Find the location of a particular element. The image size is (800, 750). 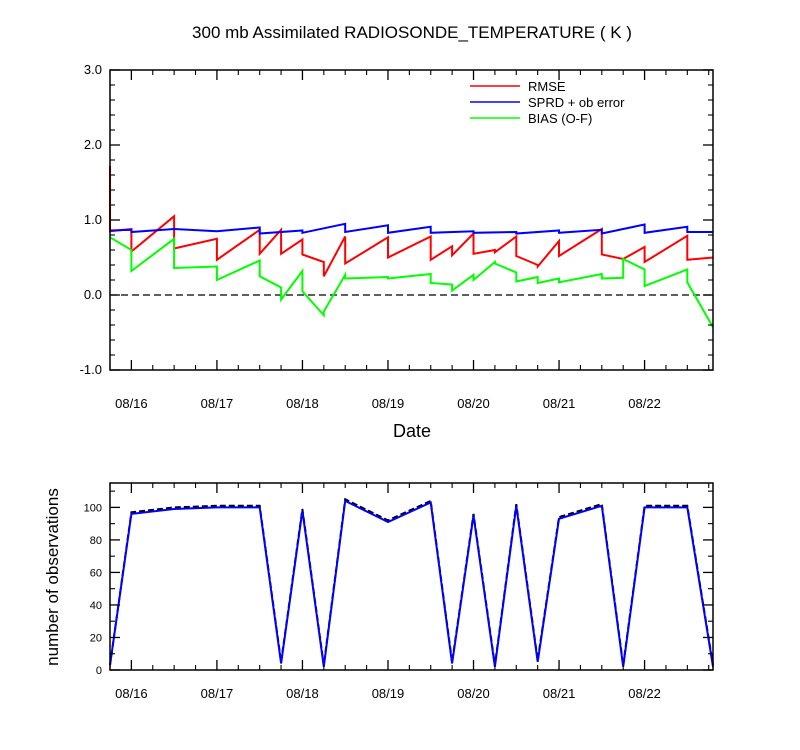

y-tick-label: 0 is located at coordinates (99, 671).